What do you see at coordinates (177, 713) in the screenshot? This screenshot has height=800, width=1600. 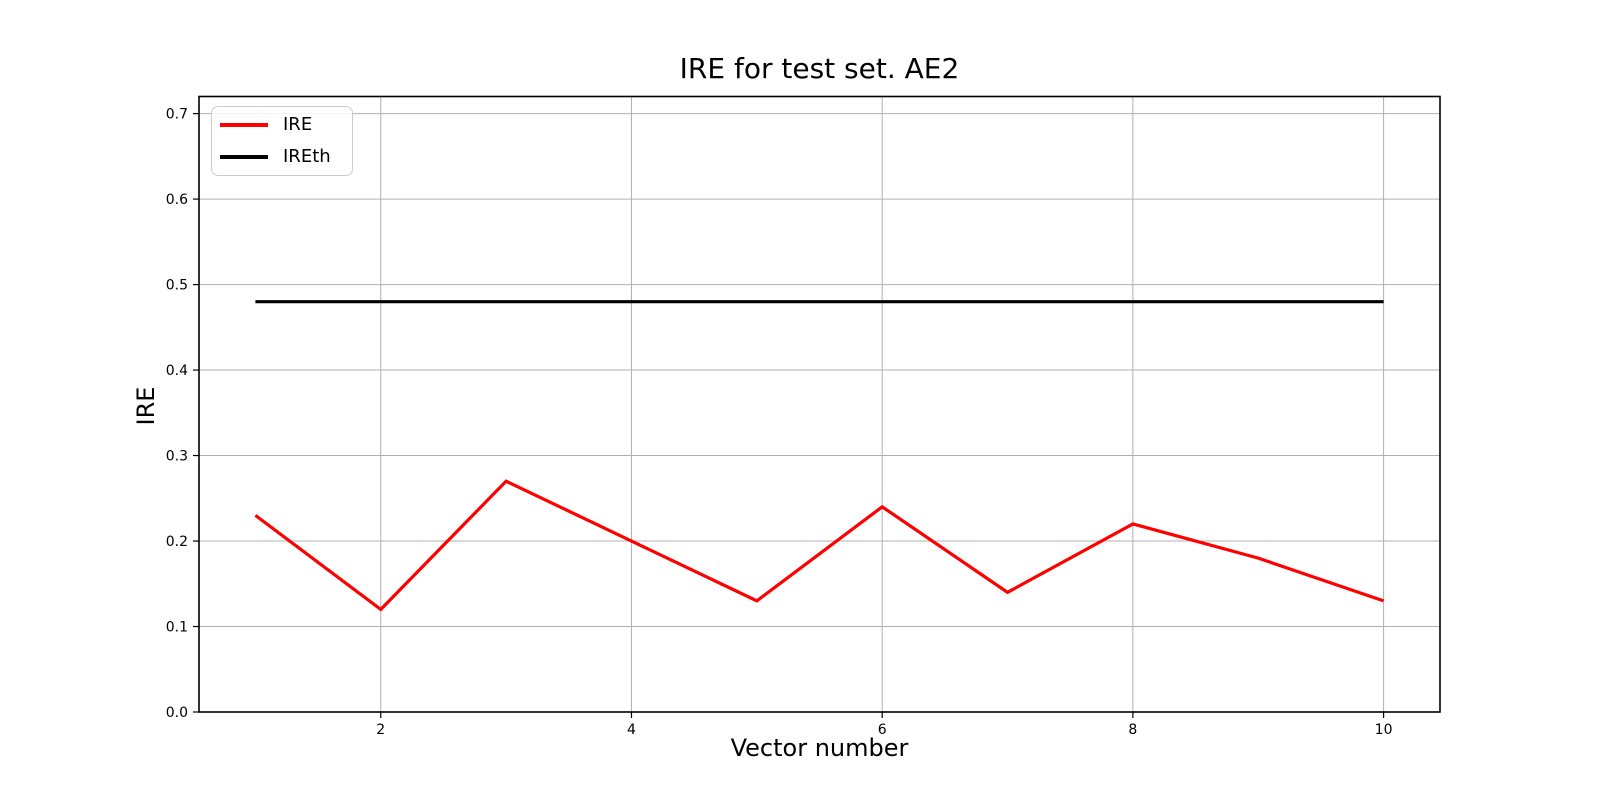 I see `y-tick-label: 0.0` at bounding box center [177, 713].